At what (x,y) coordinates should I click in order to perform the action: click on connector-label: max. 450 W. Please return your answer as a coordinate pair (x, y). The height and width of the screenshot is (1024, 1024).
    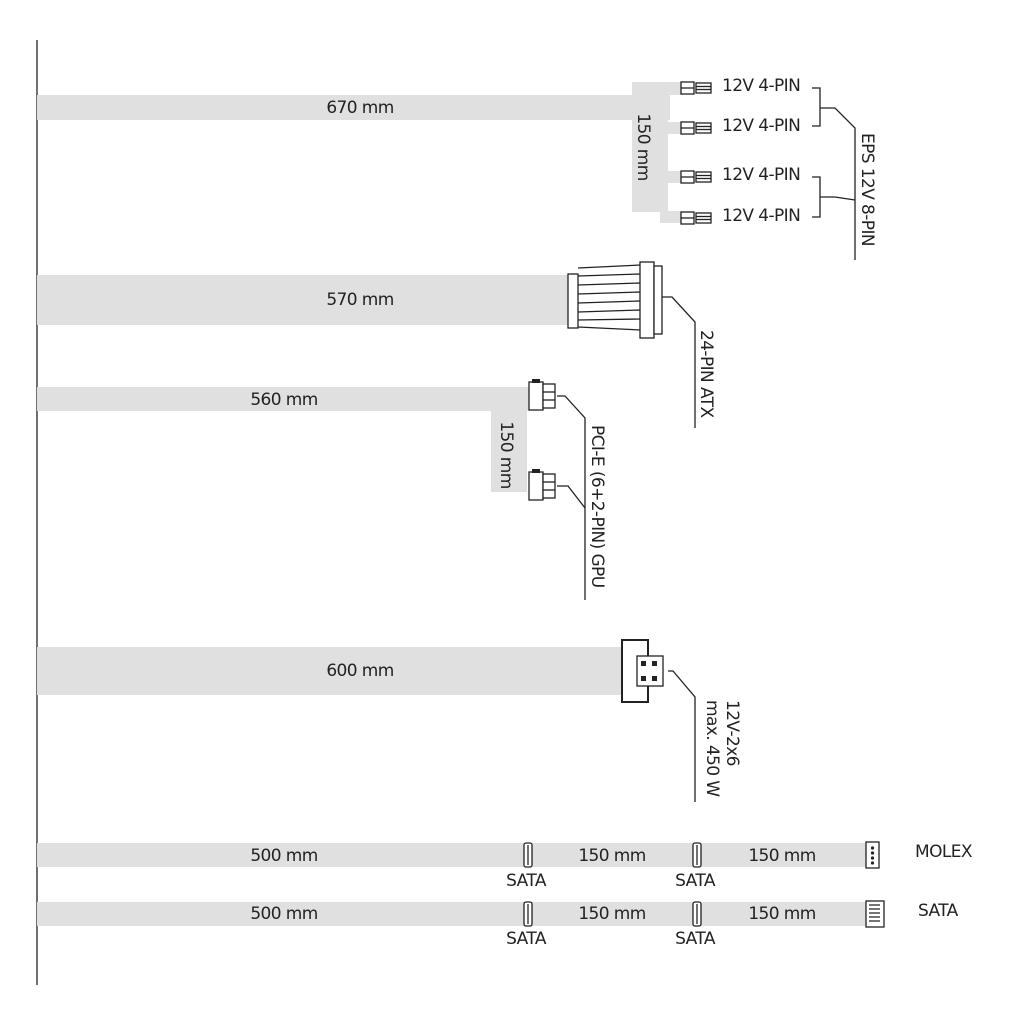
    Looking at the image, I should click on (712, 748).